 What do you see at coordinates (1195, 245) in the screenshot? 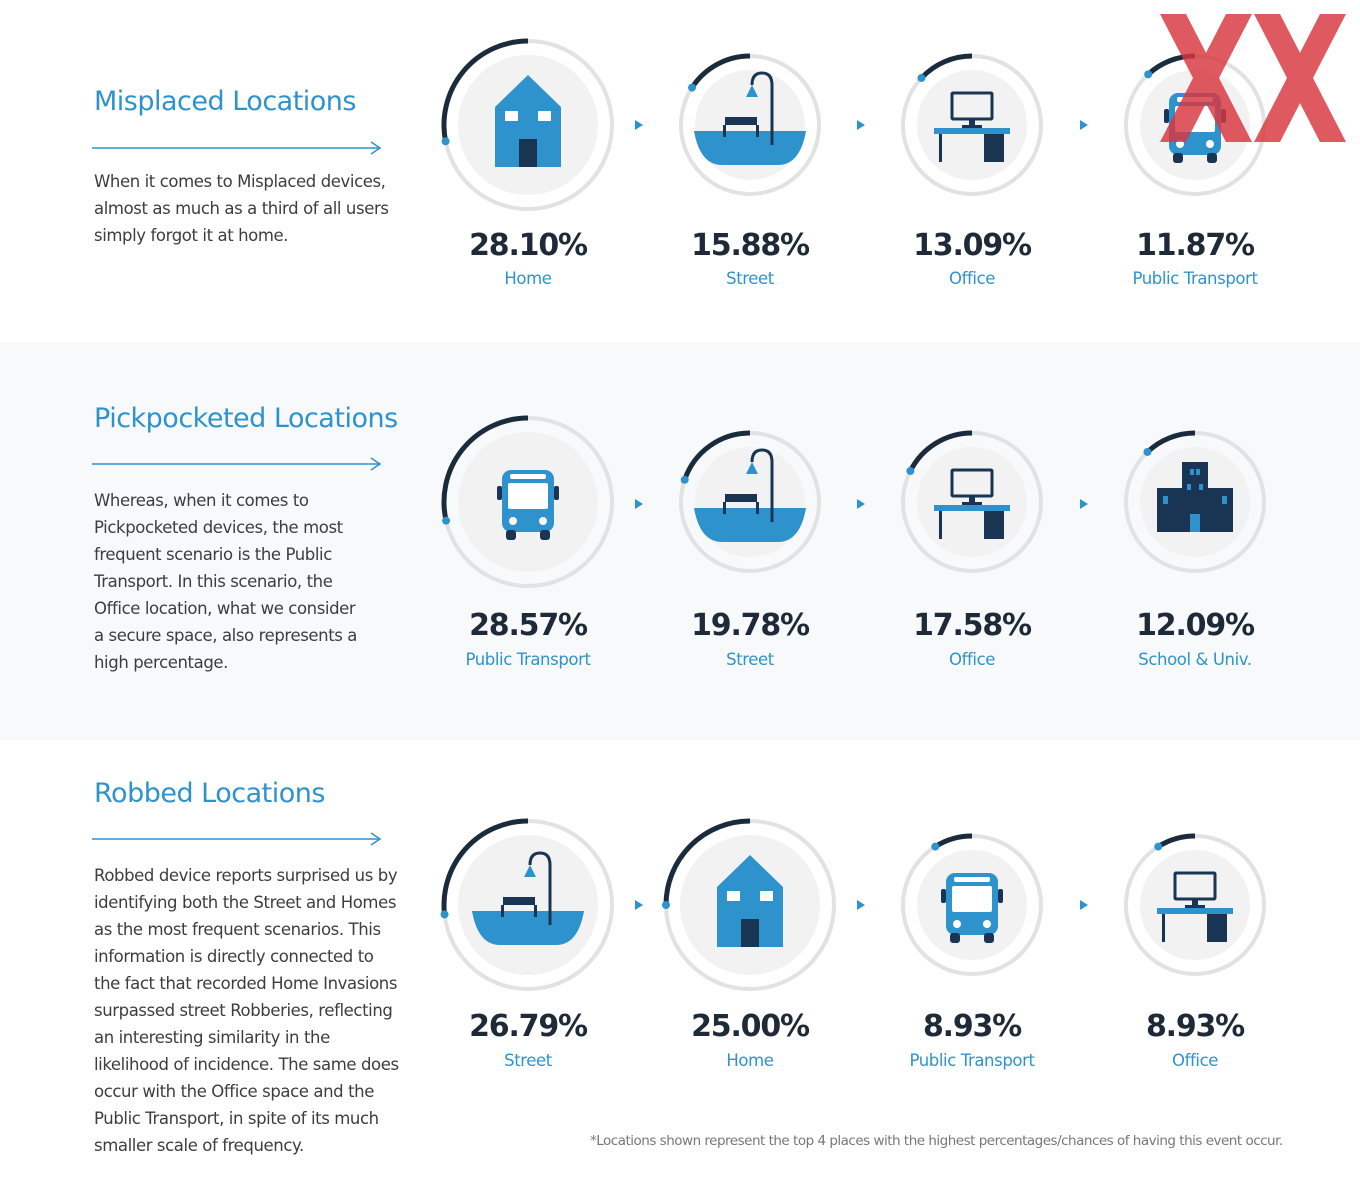
I see `percentage-value: 11.87%` at bounding box center [1195, 245].